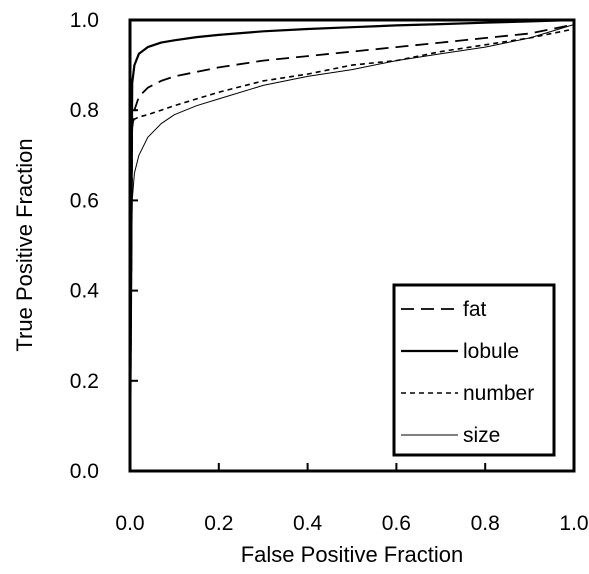  What do you see at coordinates (573, 523) in the screenshot?
I see `x-tick-label: 1.0` at bounding box center [573, 523].